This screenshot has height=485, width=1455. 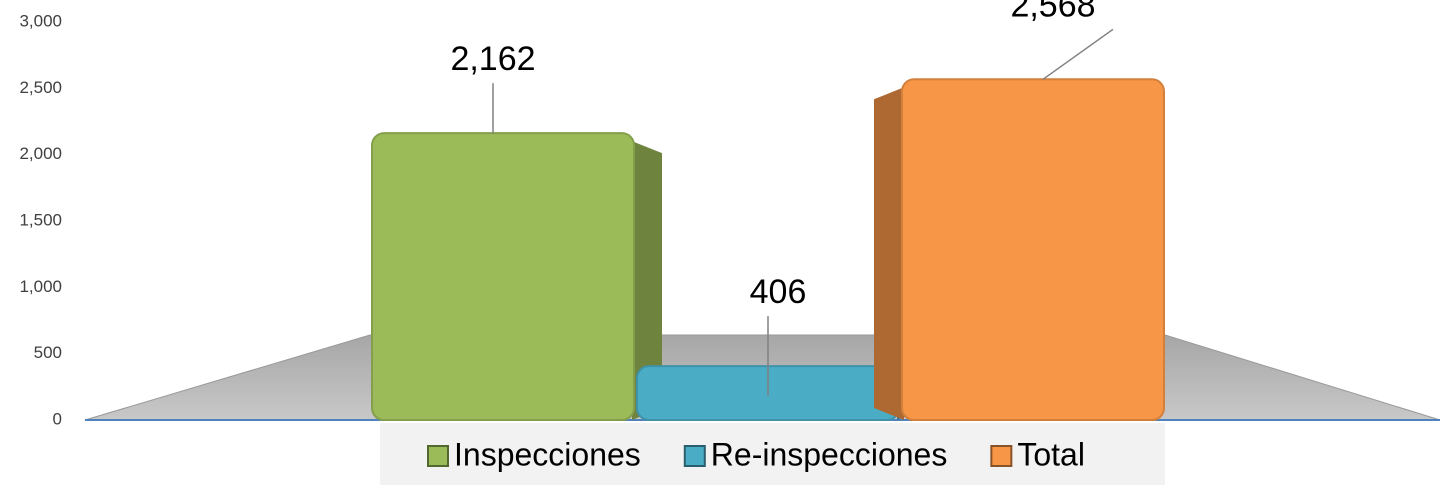 What do you see at coordinates (57, 418) in the screenshot?
I see `y-tick-label: 0` at bounding box center [57, 418].